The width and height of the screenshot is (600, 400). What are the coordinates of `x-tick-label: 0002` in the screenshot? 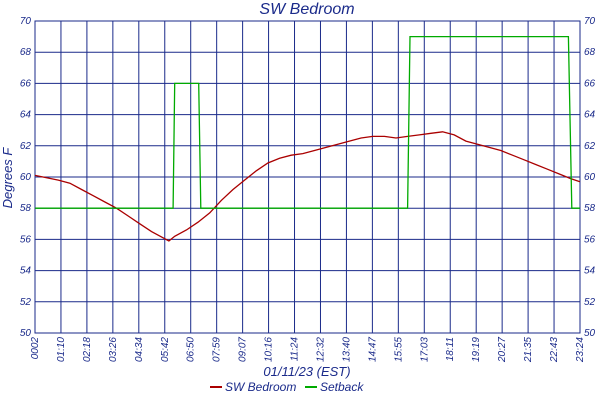 It's located at (35, 348).